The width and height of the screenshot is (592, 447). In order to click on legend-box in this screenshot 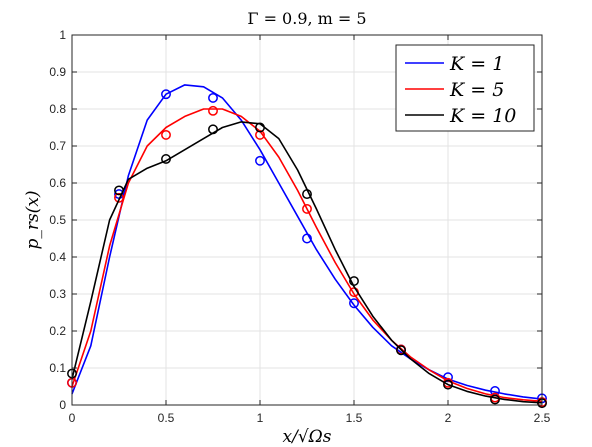, I will do `click(465, 88)`.